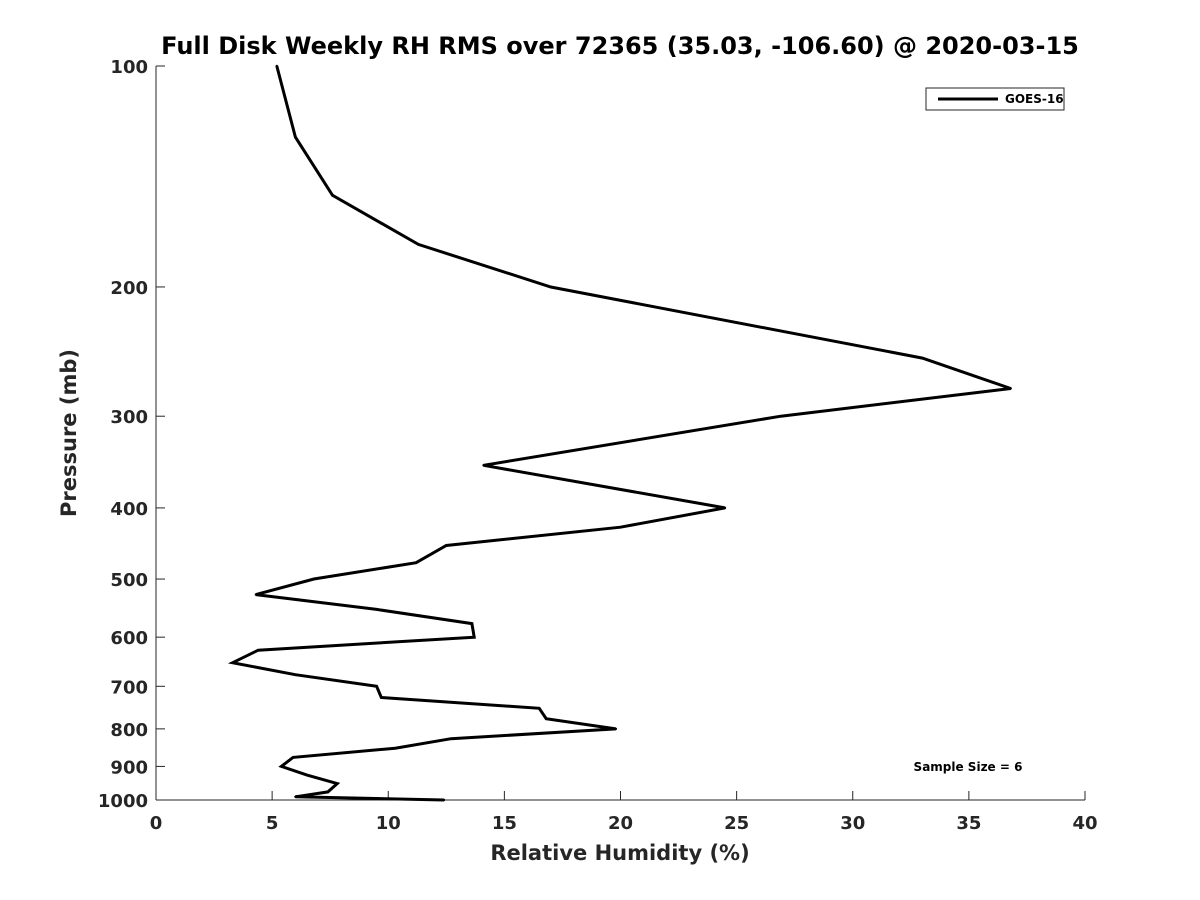  What do you see at coordinates (619, 853) in the screenshot?
I see `x-axis-label: Relative Humidity (%)` at bounding box center [619, 853].